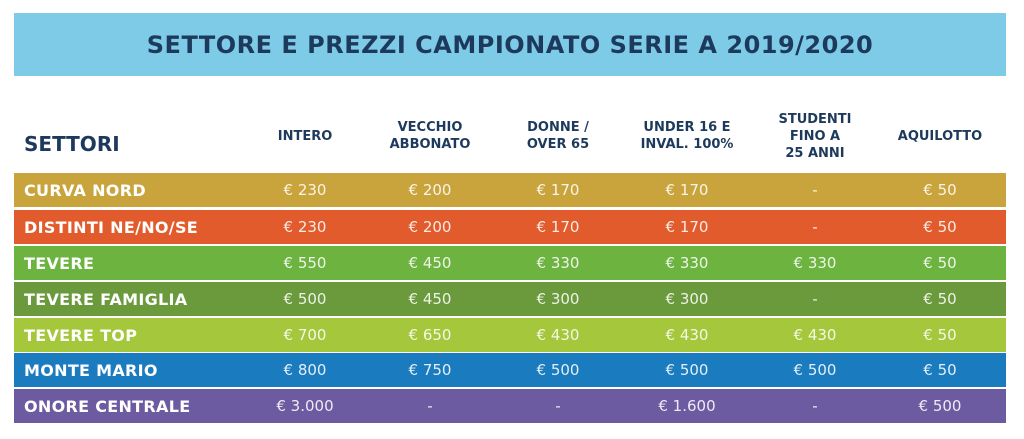 This screenshot has height=439, width=1024. What do you see at coordinates (510, 263) in the screenshot?
I see `table-row: TEVERE € 550 € 450 € 330 € 330 € 330 € 50` at bounding box center [510, 263].